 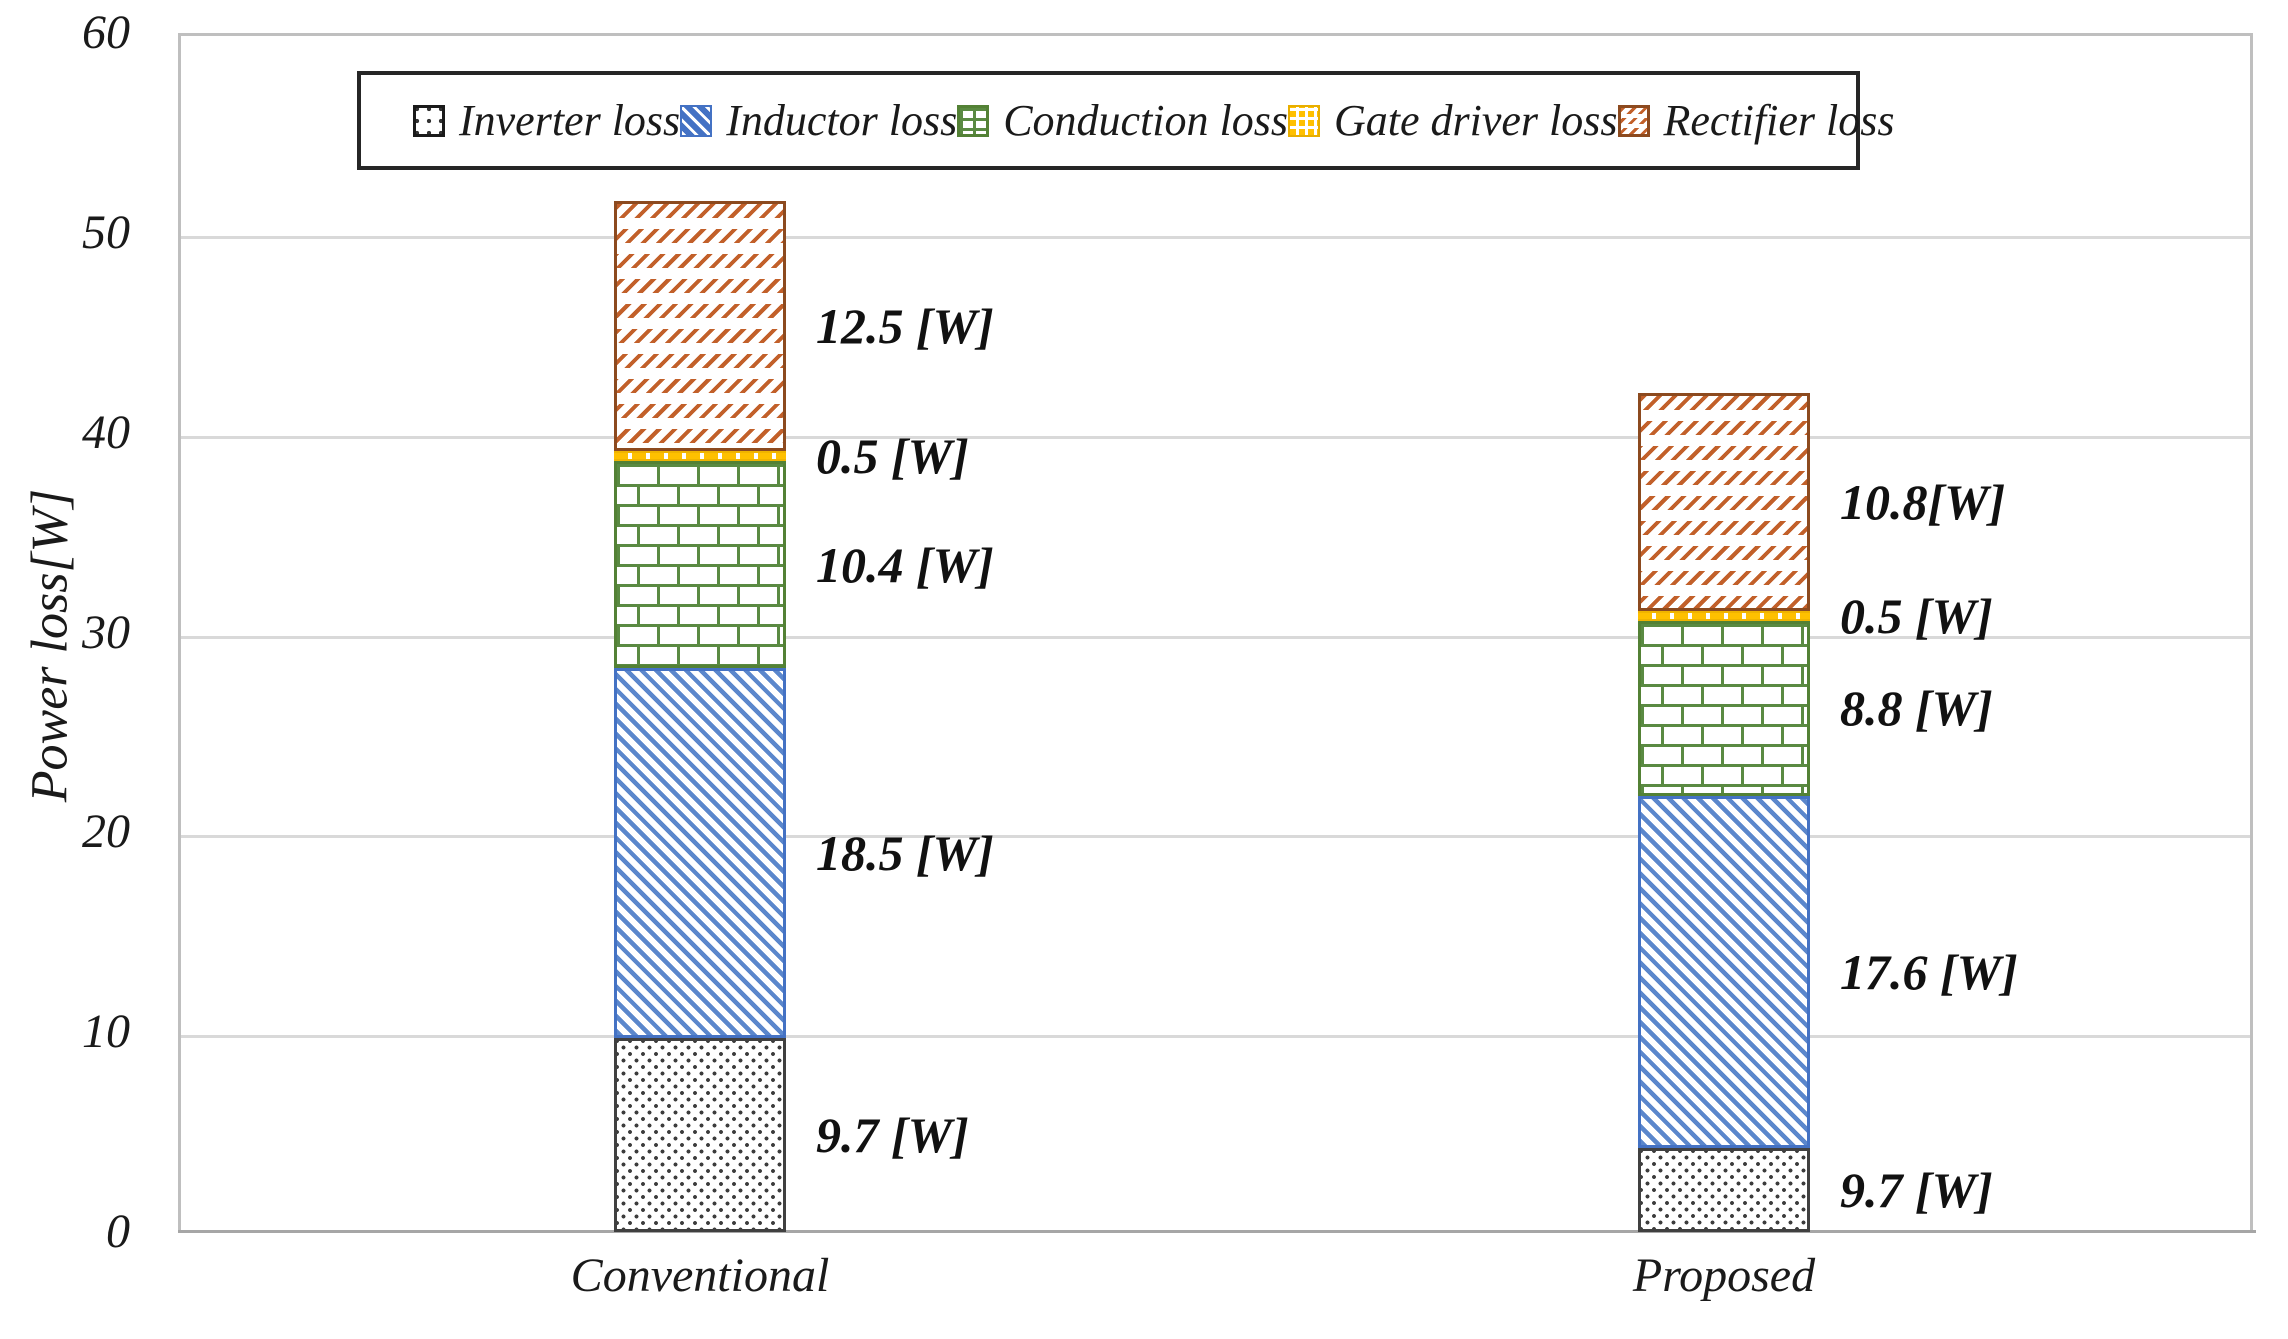 I want to click on bar-proposed, so click(x=1724, y=632).